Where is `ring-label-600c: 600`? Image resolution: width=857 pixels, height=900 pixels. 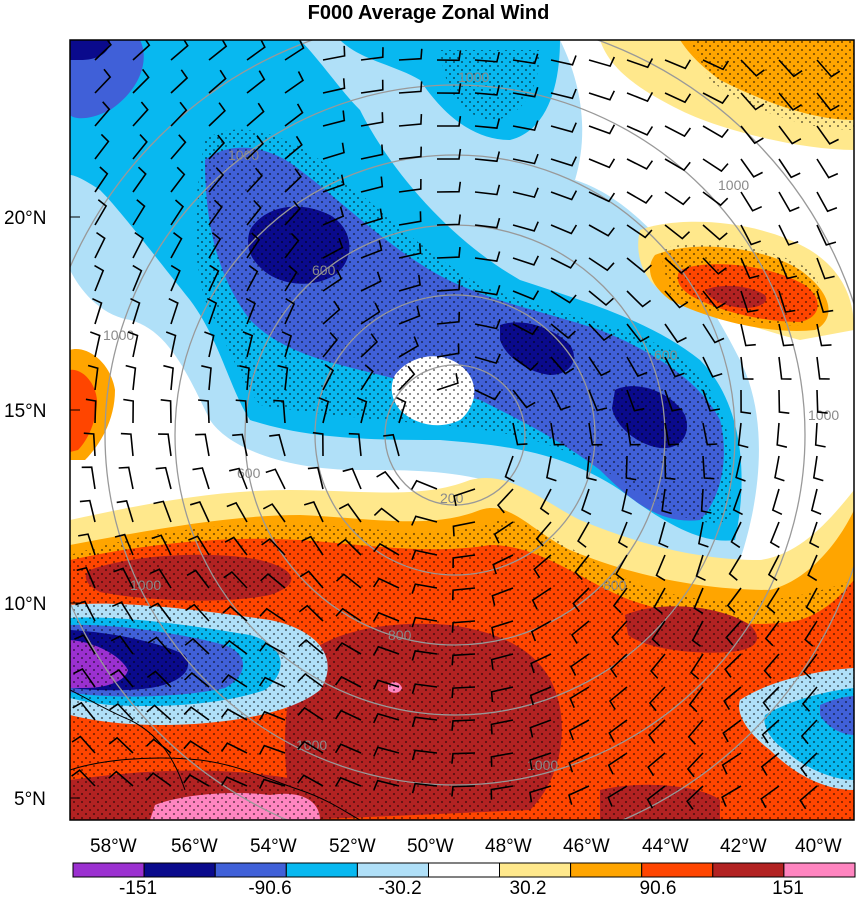
ring-label-600c: 600 is located at coordinates (666, 355).